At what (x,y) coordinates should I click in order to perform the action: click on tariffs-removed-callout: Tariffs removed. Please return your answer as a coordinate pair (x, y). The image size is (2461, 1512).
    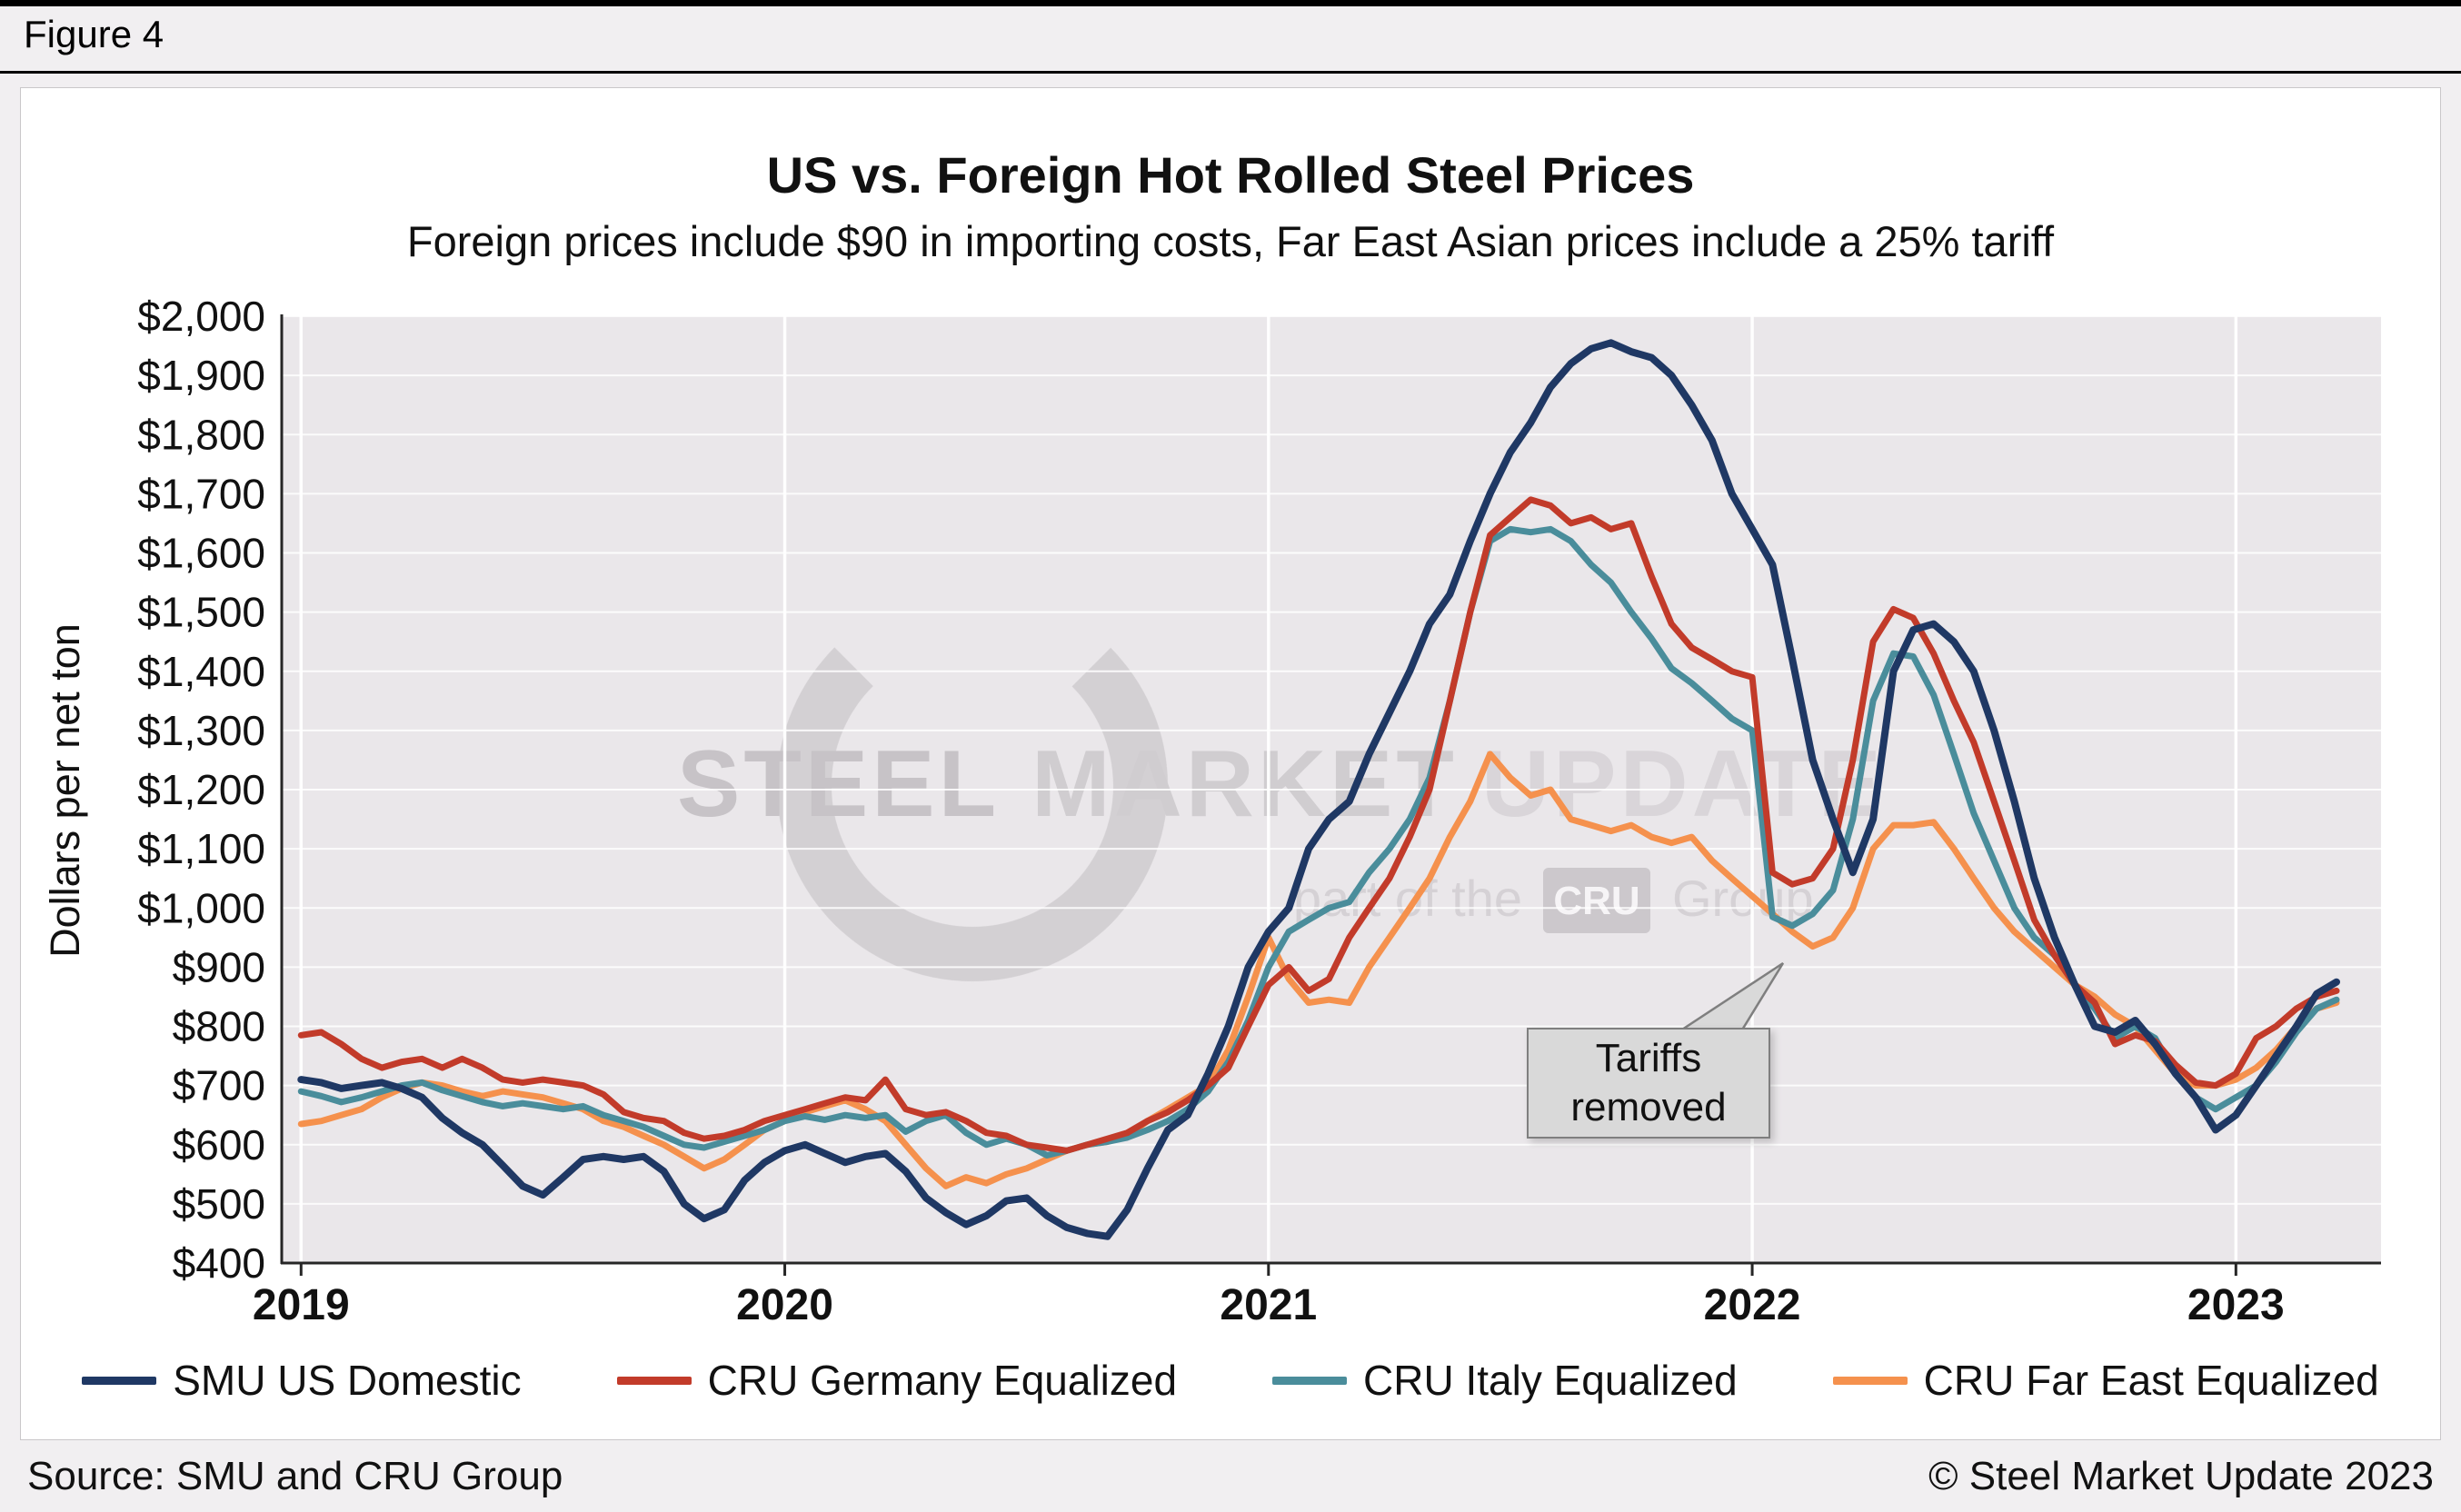
    Looking at the image, I should click on (1648, 1083).